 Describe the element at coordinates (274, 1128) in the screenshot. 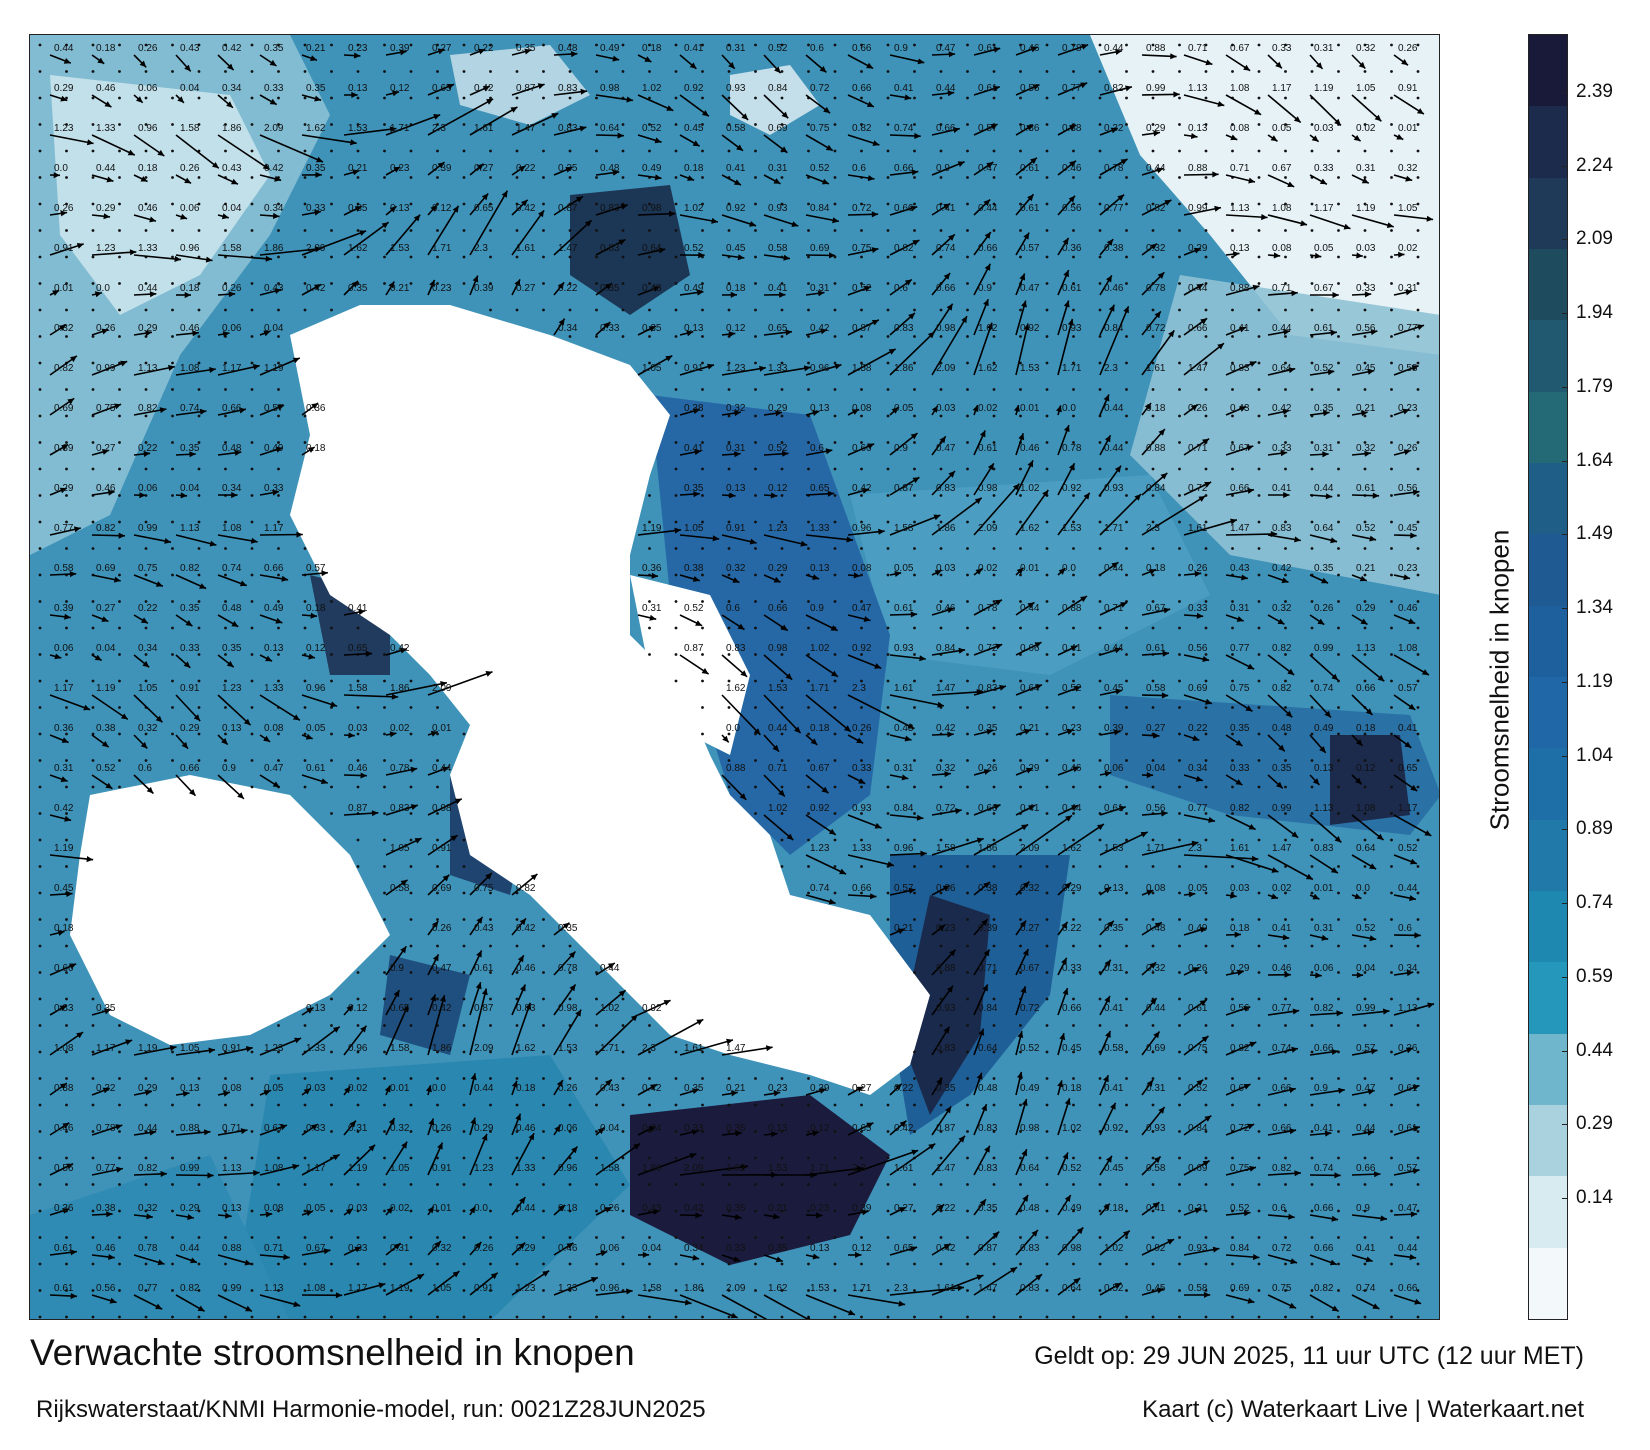

I see `current-value-label: 0.67` at that location.